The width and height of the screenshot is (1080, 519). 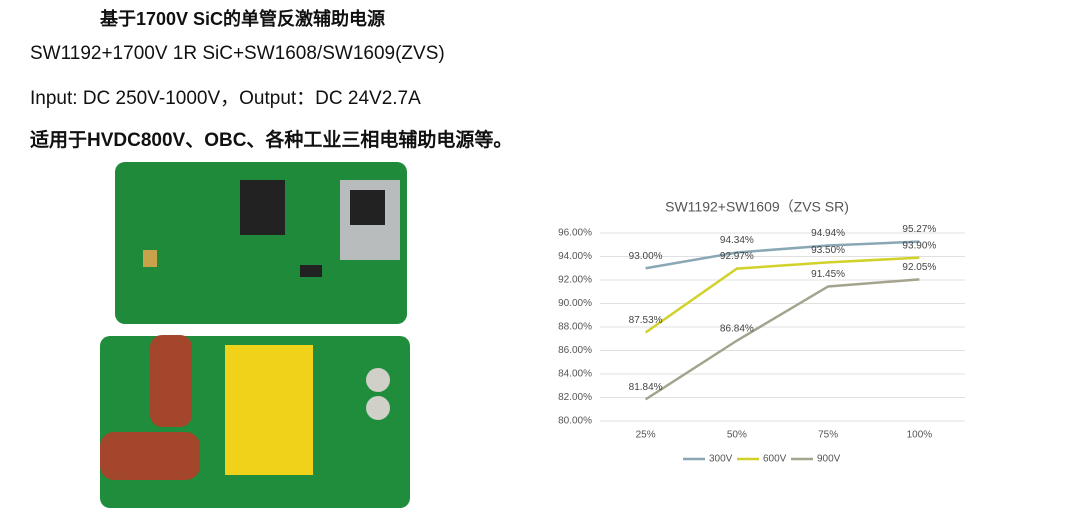 I want to click on y-tick-label: 94.00%, so click(x=575, y=256).